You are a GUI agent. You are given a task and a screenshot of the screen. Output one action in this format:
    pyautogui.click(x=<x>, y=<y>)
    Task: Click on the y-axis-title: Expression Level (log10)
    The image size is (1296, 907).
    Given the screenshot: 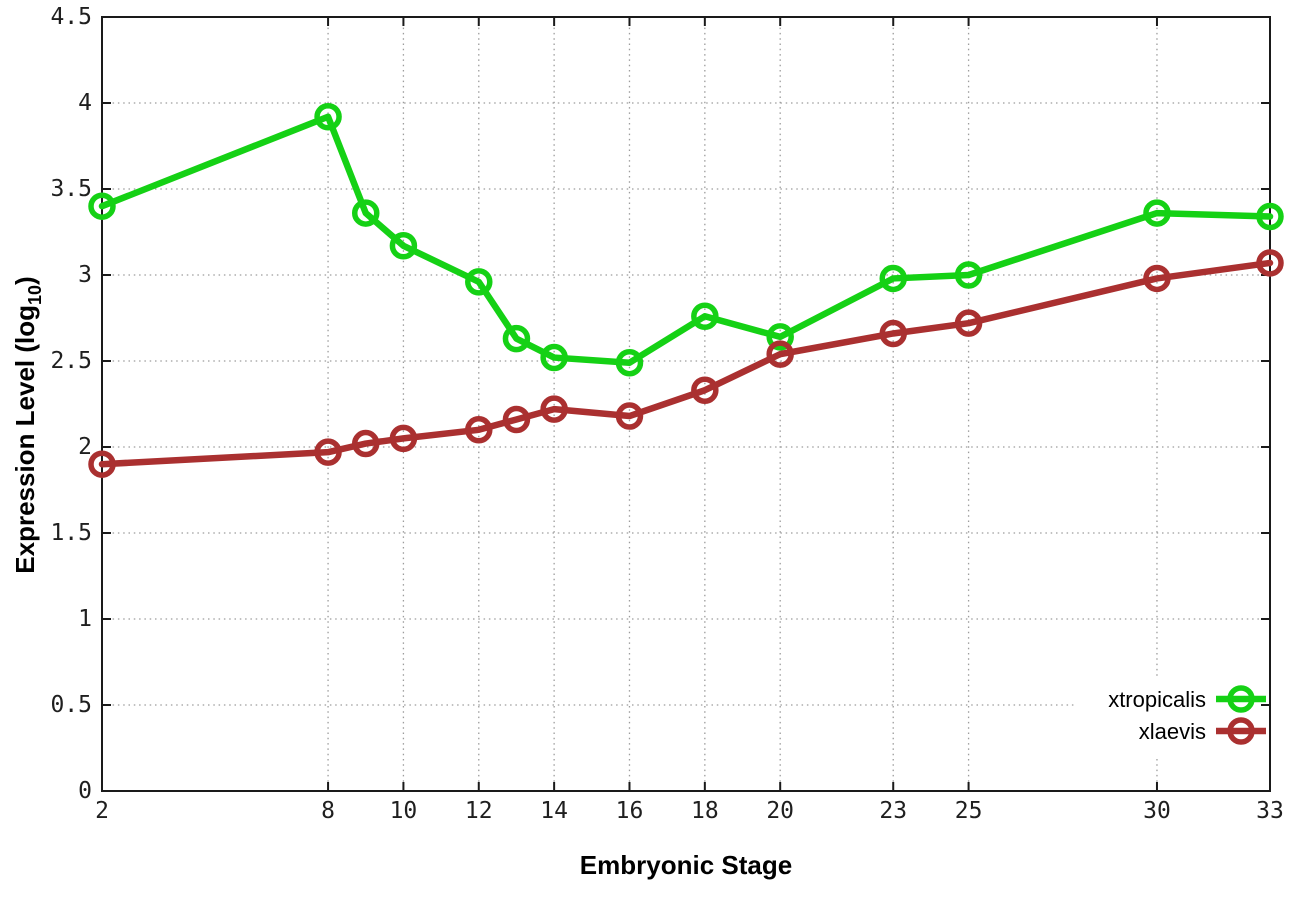 What is the action you would take?
    pyautogui.click(x=27, y=424)
    